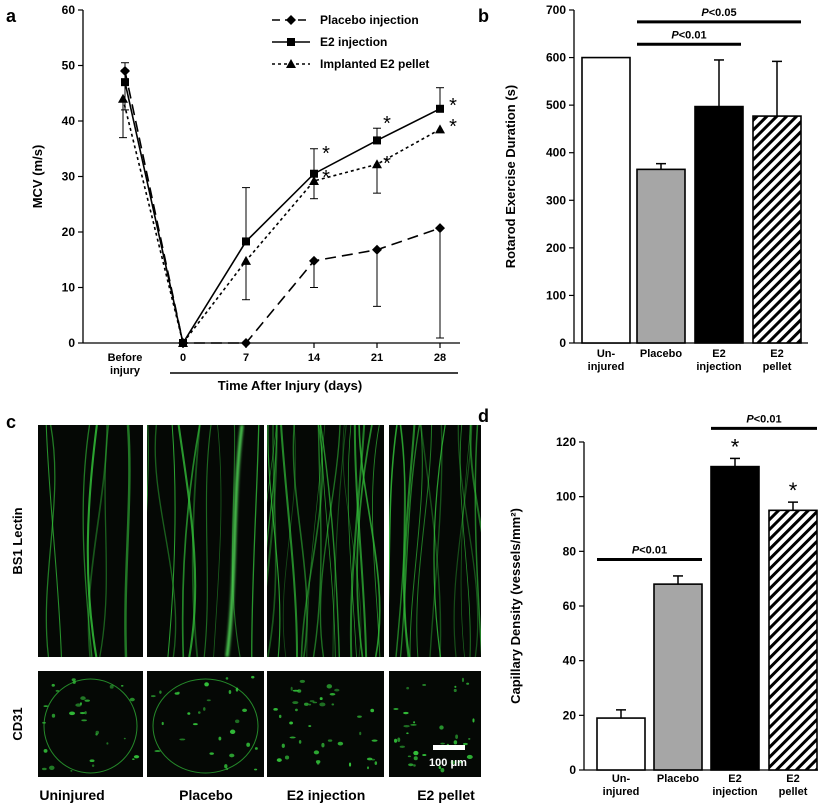 The image size is (836, 808). What do you see at coordinates (556, 105) in the screenshot?
I see `y-tick-label-b: 500` at bounding box center [556, 105].